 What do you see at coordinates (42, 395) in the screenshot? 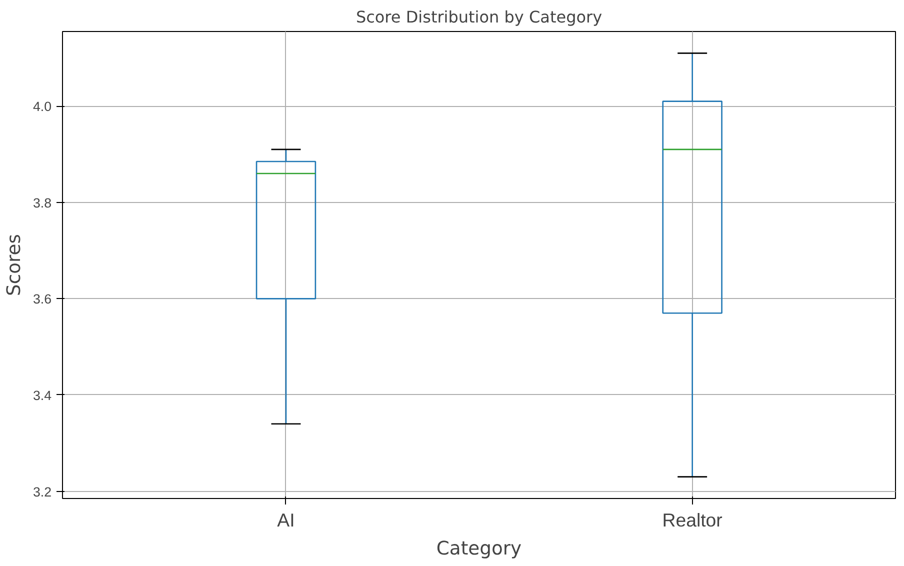
I see `y-tick-label: 3.4` at bounding box center [42, 395].